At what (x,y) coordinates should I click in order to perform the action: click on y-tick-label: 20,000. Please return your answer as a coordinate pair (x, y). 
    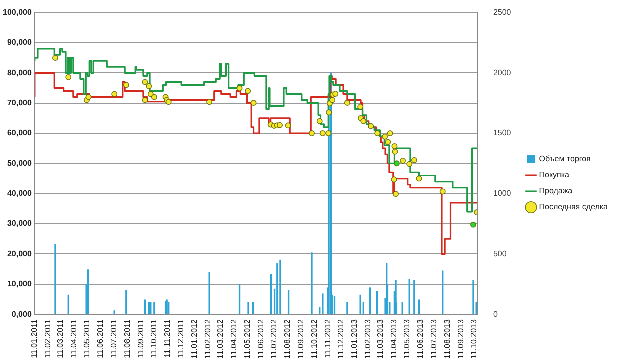
    Looking at the image, I should click on (19, 253).